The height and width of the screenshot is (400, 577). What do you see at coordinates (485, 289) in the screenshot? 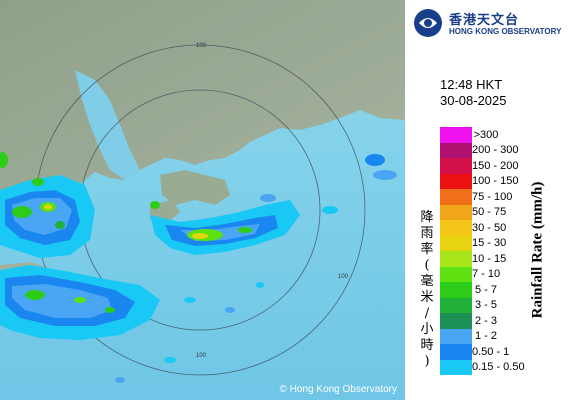
I see `legend-label: 5 - 7` at bounding box center [485, 289].